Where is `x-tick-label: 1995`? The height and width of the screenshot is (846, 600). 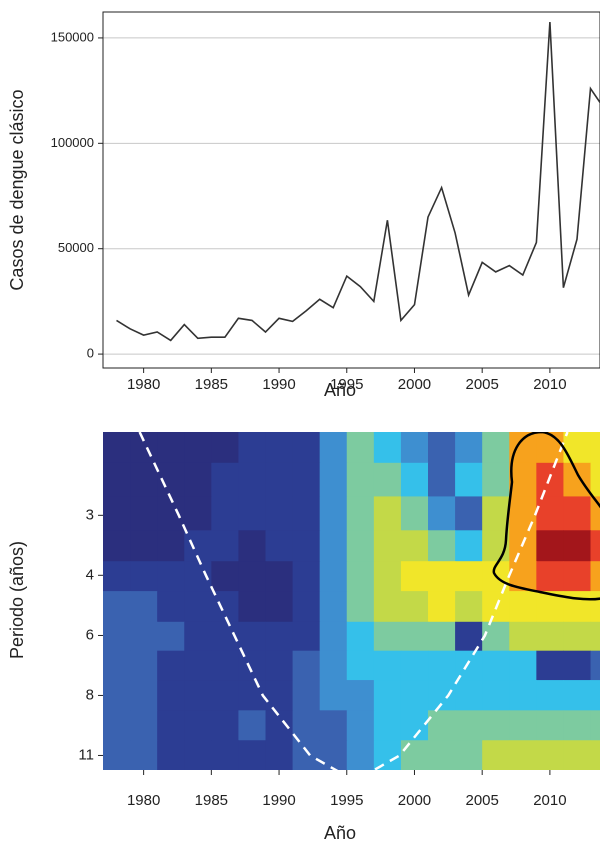 x-tick-label: 1995 is located at coordinates (346, 384).